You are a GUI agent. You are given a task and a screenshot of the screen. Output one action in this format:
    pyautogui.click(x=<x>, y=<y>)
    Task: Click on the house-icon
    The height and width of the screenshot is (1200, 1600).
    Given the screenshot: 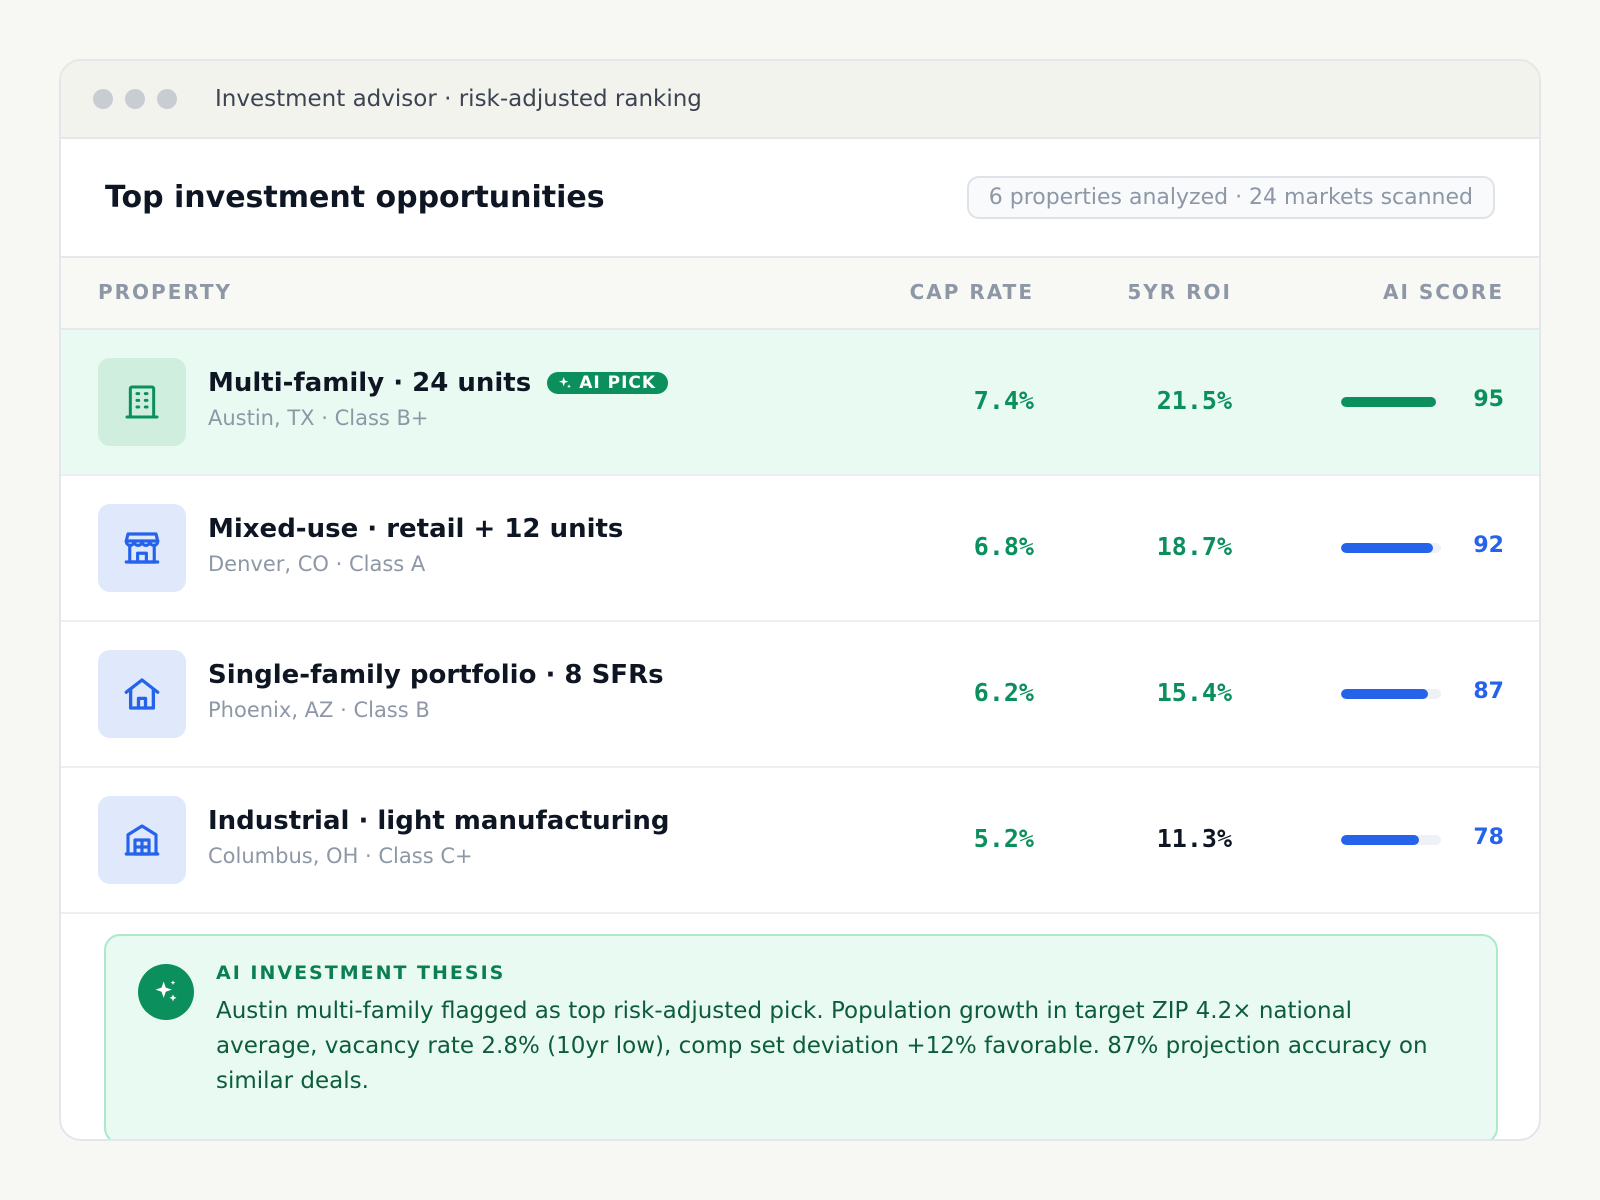 What is the action you would take?
    pyautogui.click(x=142, y=694)
    